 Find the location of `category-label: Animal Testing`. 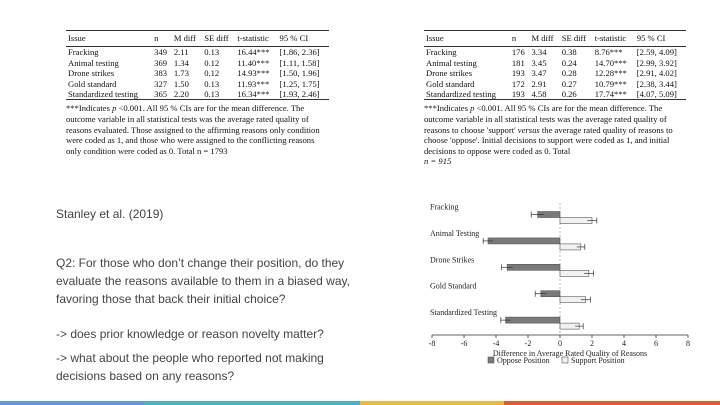

category-label: Animal Testing is located at coordinates (454, 233).